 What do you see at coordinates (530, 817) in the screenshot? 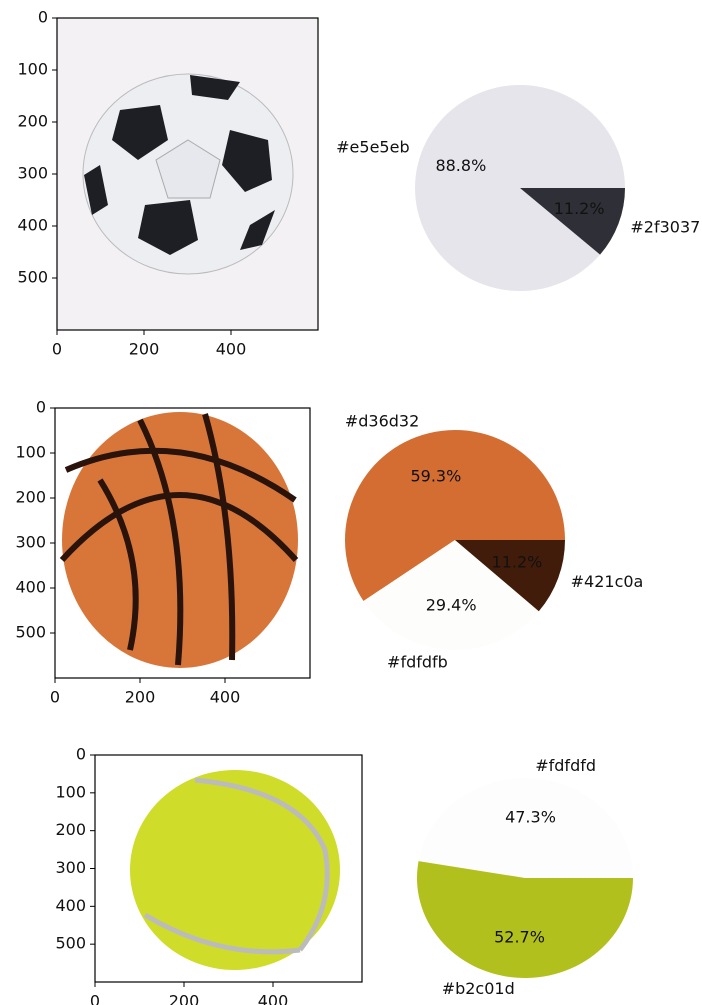
I see `slice-percent: 47.3%` at bounding box center [530, 817].